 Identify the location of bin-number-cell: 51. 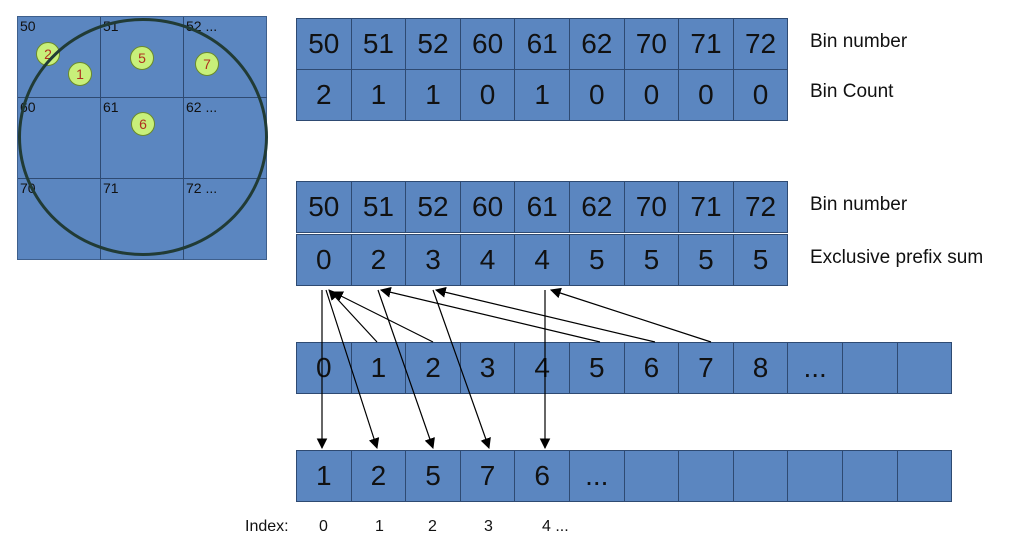
(378, 44).